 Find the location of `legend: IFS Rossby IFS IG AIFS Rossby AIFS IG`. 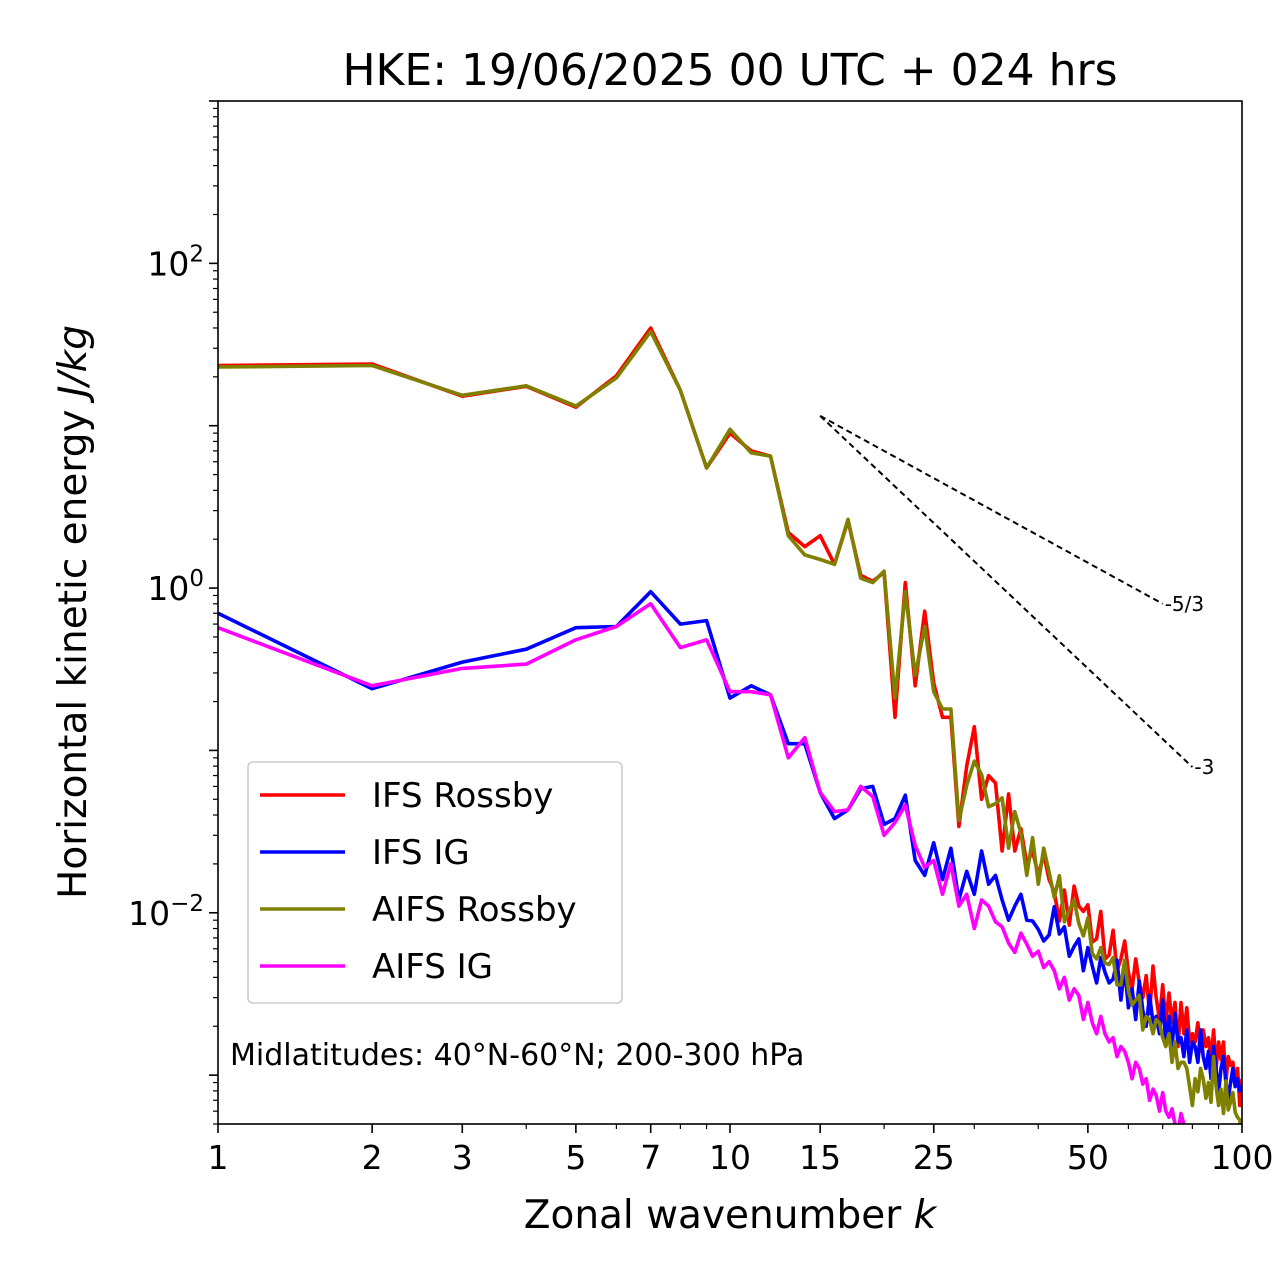

legend: IFS Rossby IFS IG AIFS Rossby AIFS IG is located at coordinates (435, 882).